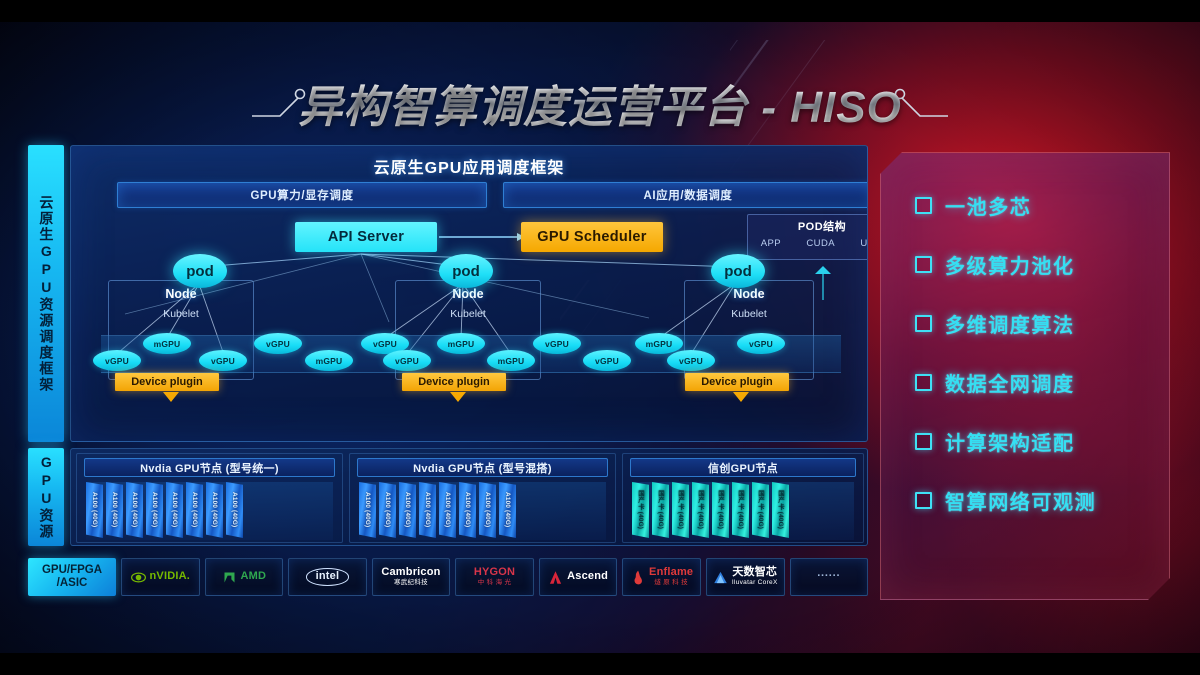  What do you see at coordinates (1010, 444) in the screenshot?
I see `feature-item-label: 计算架构适配` at bounding box center [1010, 444].